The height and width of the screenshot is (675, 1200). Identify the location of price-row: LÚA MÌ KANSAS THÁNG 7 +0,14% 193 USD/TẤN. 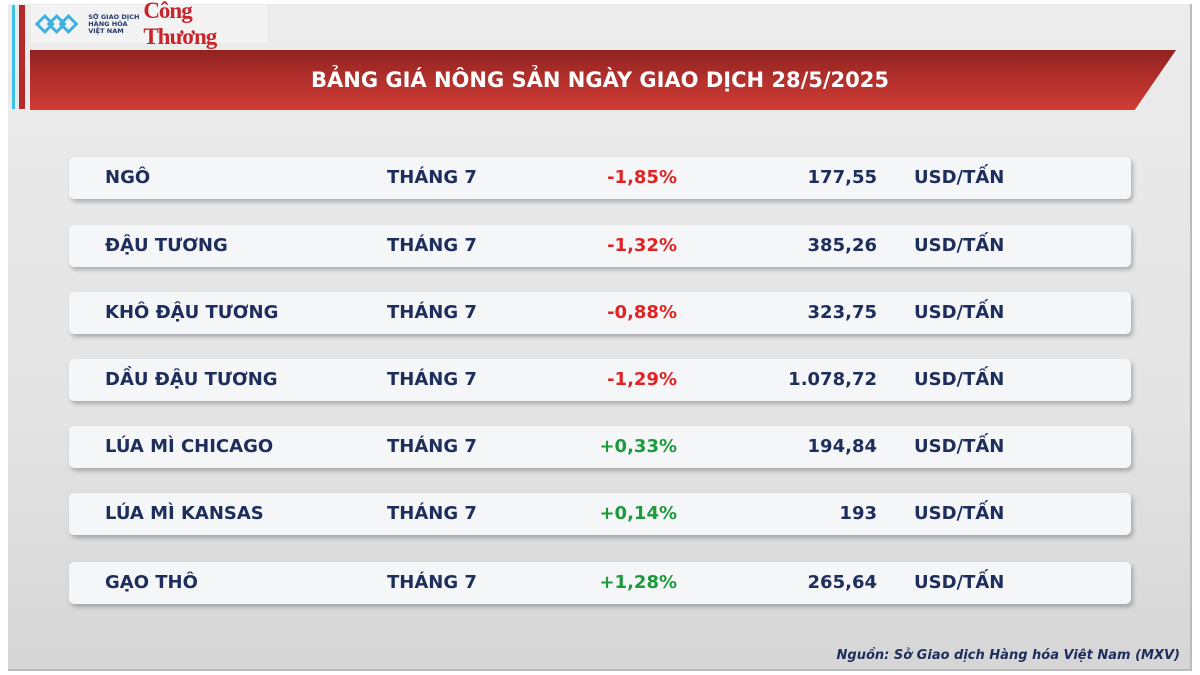
(600, 514).